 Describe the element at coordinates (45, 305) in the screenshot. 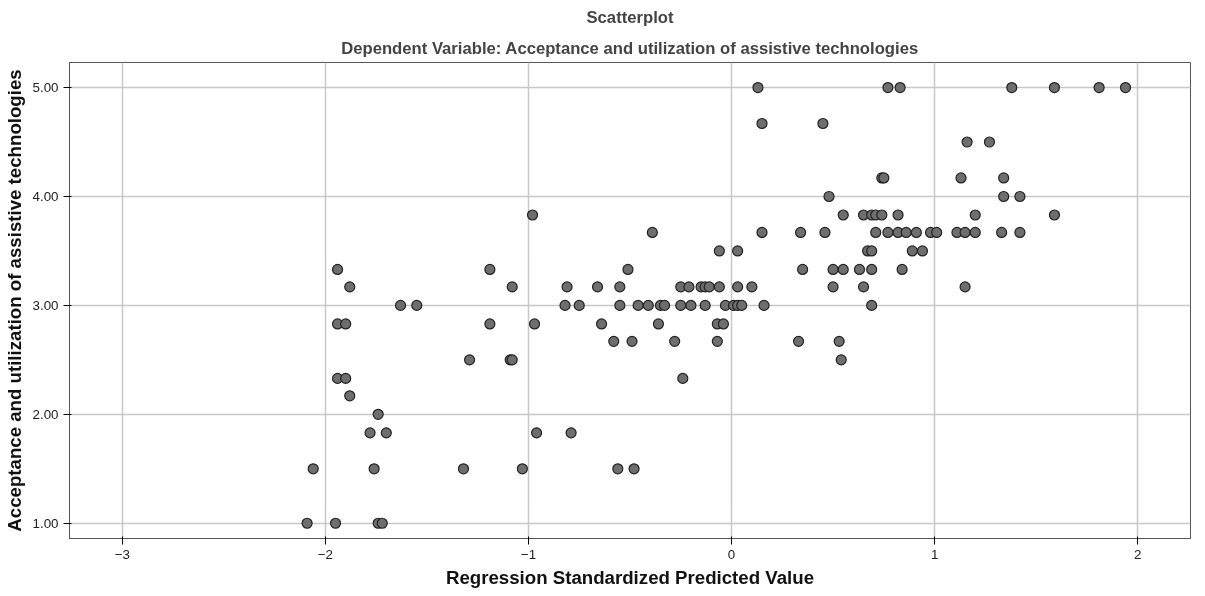

I see `y-tick-label: 3.00` at that location.